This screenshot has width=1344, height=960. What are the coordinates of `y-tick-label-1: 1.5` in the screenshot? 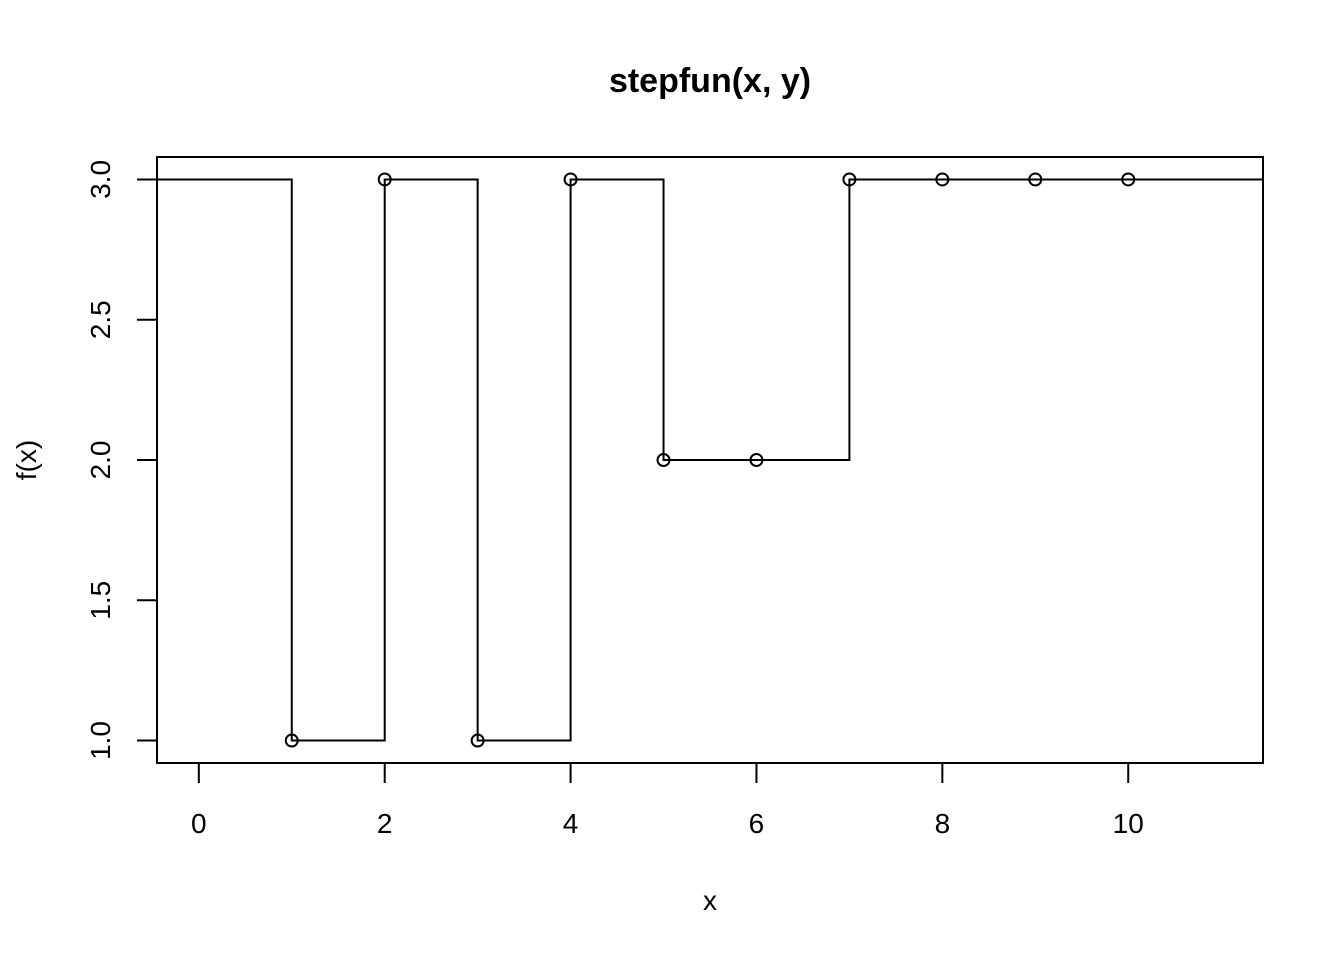 It's located at (100, 600).